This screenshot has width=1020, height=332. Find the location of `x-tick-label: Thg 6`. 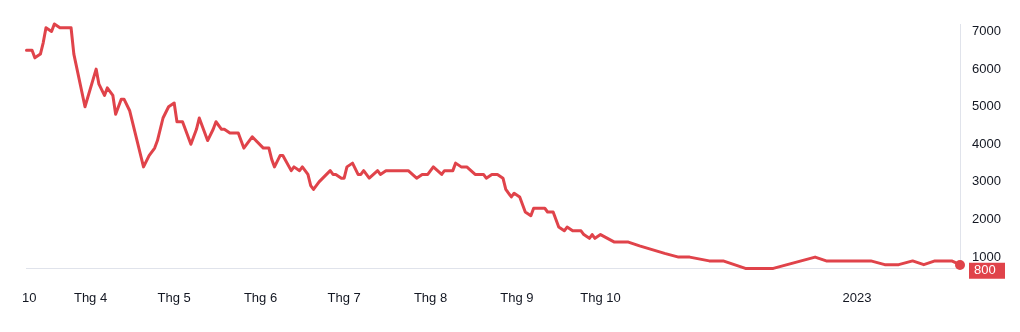

x-tick-label: Thg 6 is located at coordinates (260, 297).